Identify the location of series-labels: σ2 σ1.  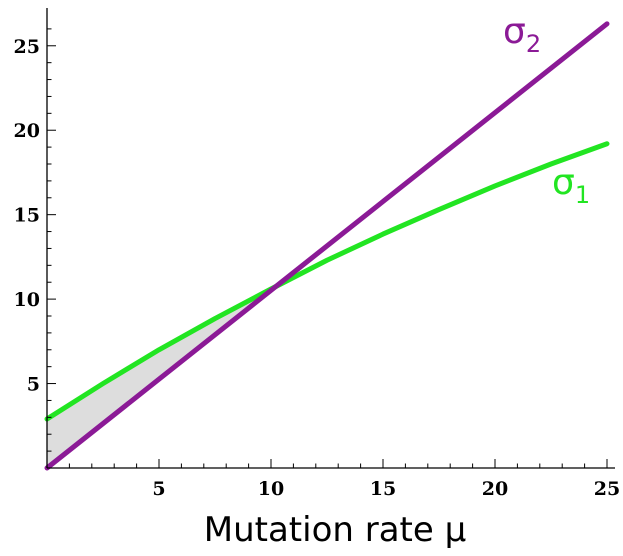
(546, 110).